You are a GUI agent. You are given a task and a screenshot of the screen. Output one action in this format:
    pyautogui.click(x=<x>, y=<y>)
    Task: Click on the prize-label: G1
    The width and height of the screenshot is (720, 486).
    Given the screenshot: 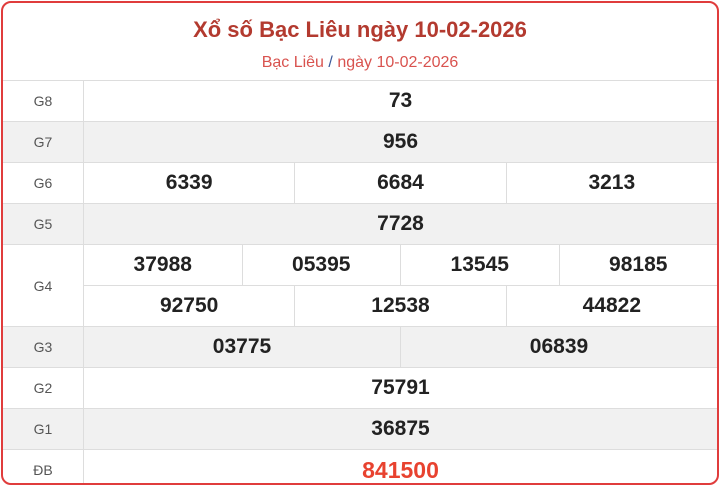 What is the action you would take?
    pyautogui.click(x=43, y=429)
    